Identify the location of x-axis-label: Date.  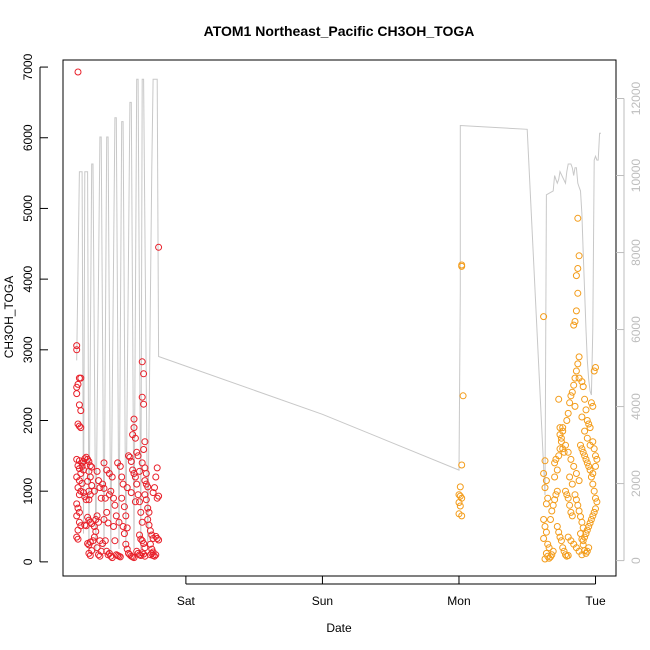
(339, 628).